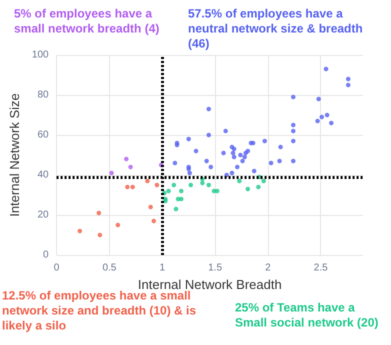  Describe the element at coordinates (43, 215) in the screenshot. I see `y-tick-label: 20` at that location.